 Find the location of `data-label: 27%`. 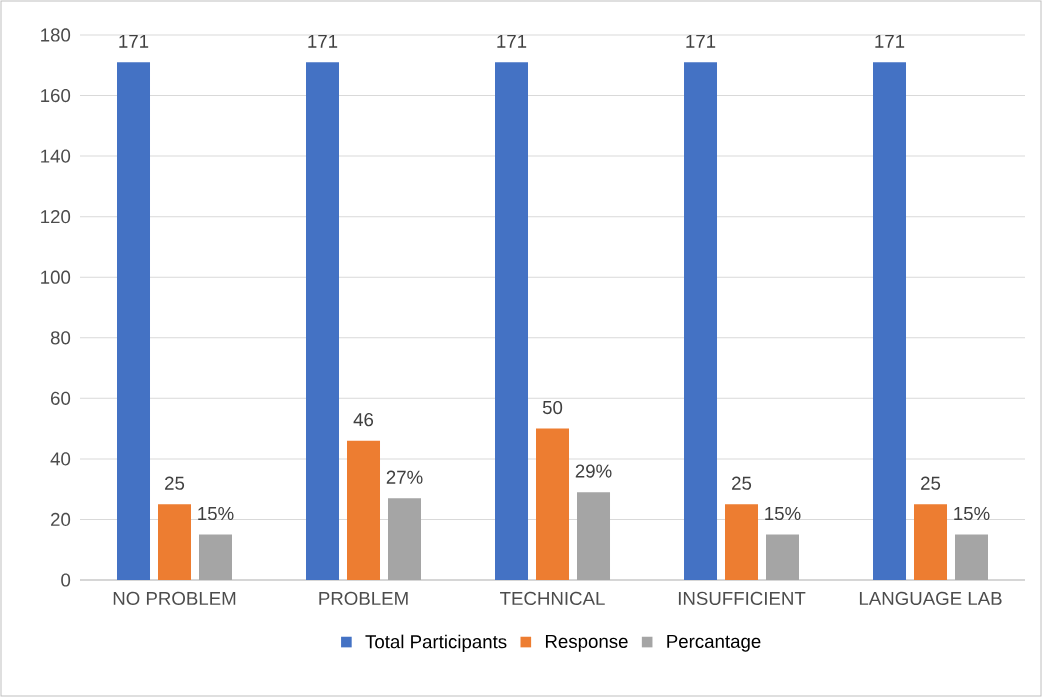

data-label: 27% is located at coordinates (404, 477).